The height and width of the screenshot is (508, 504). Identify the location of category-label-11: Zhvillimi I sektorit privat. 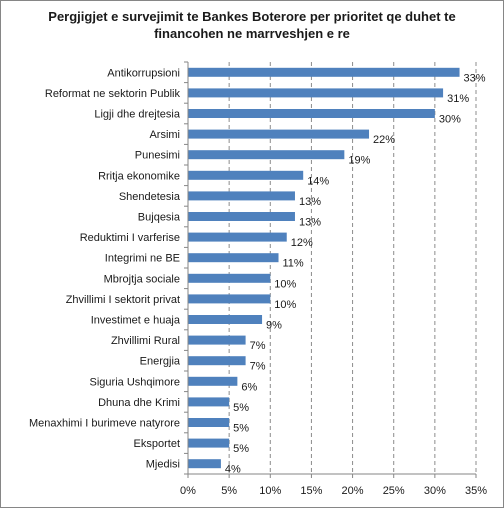
(123, 300).